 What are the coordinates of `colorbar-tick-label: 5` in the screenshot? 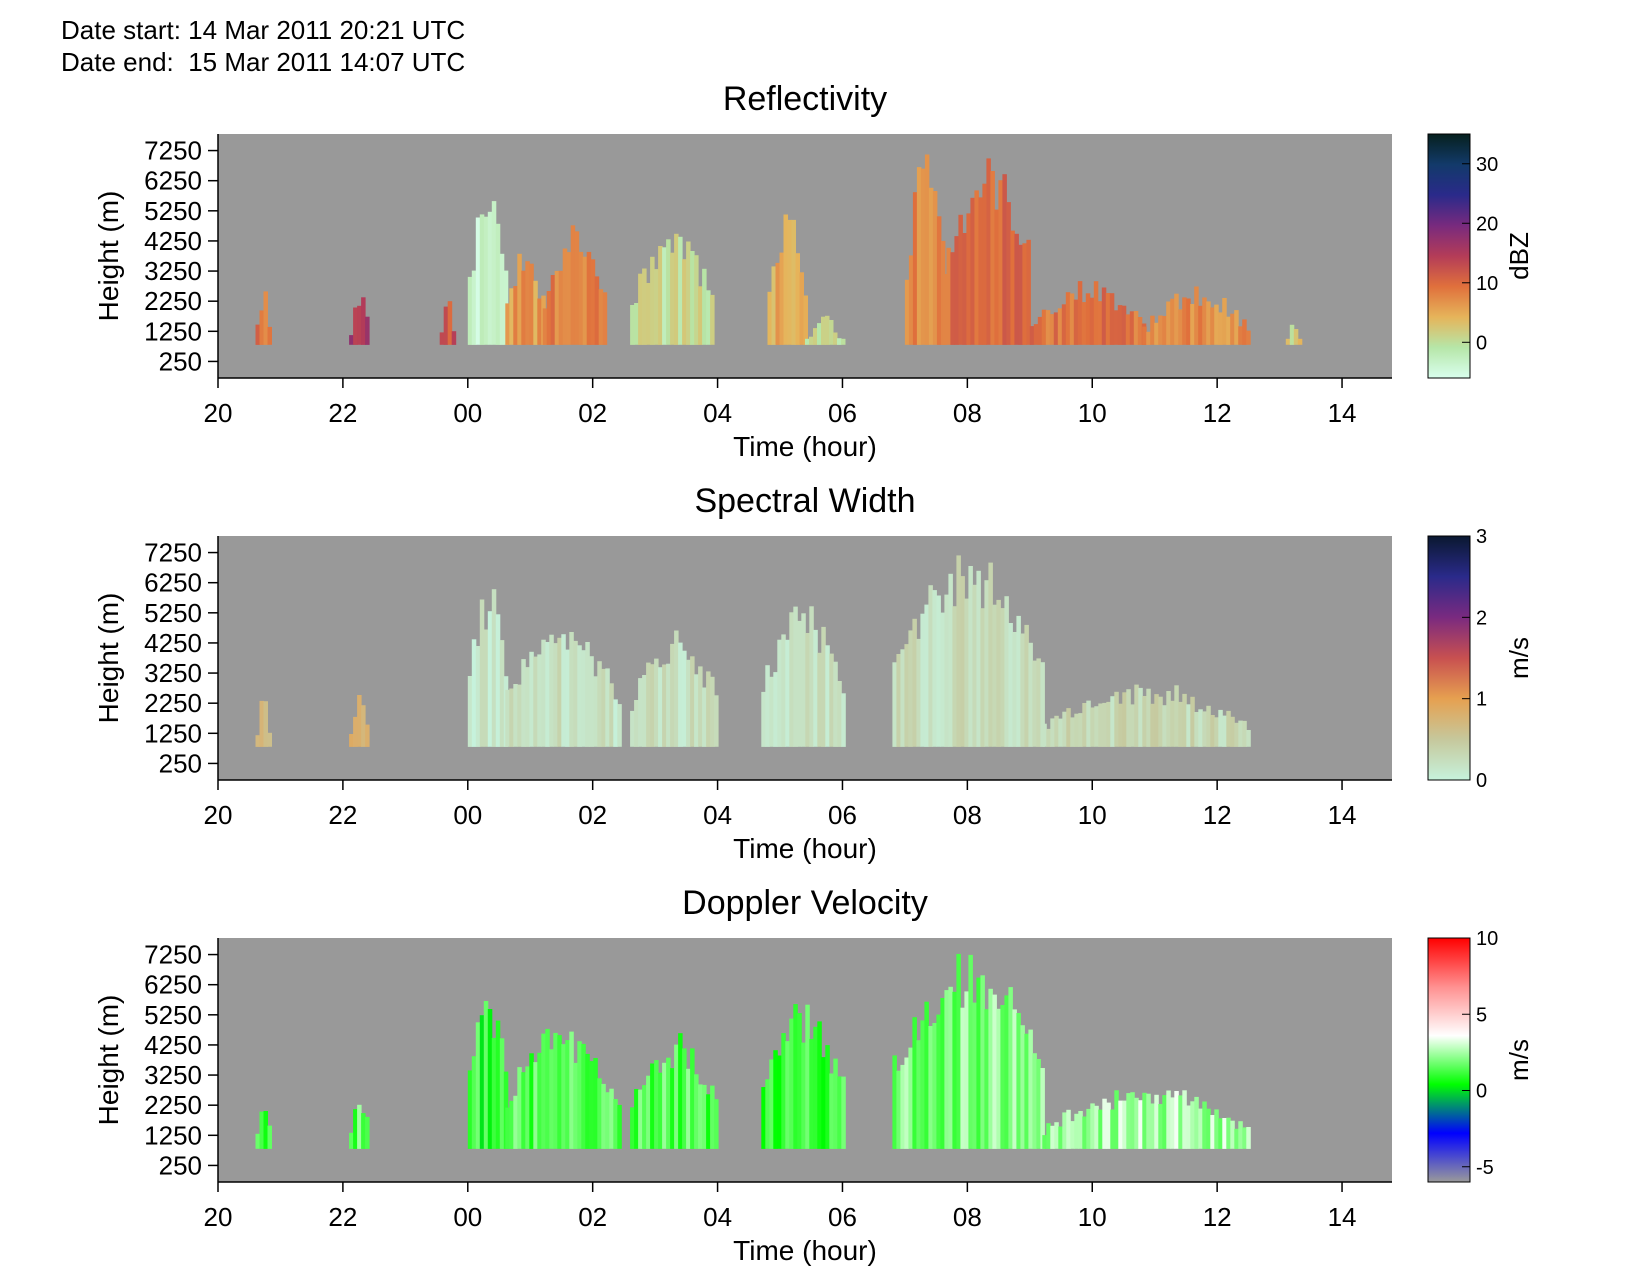 It's located at (1481, 1015).